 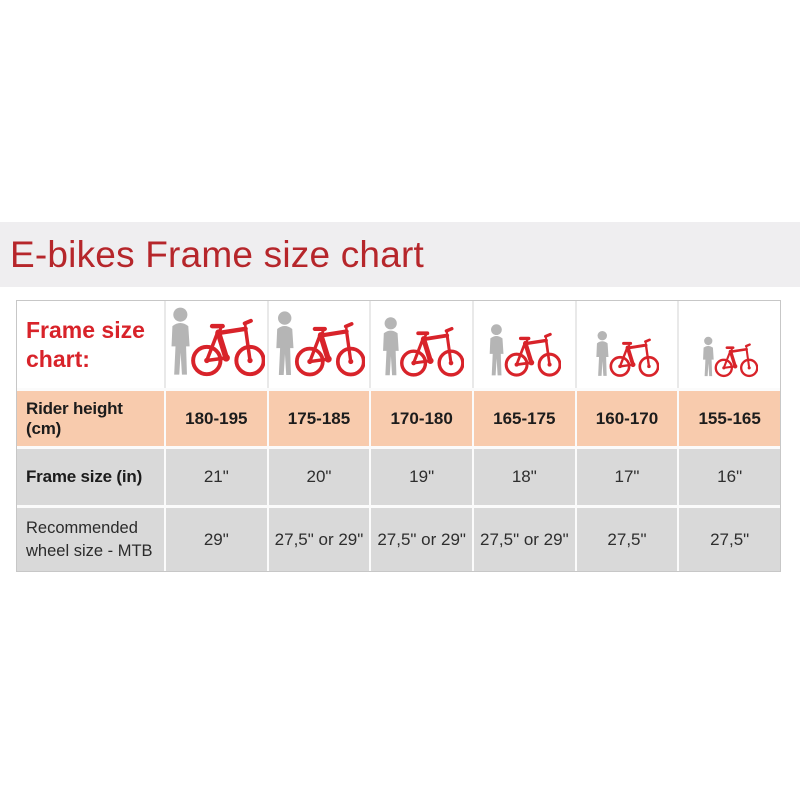 I want to click on table-corner-label: Frame size chart:, so click(x=90, y=344).